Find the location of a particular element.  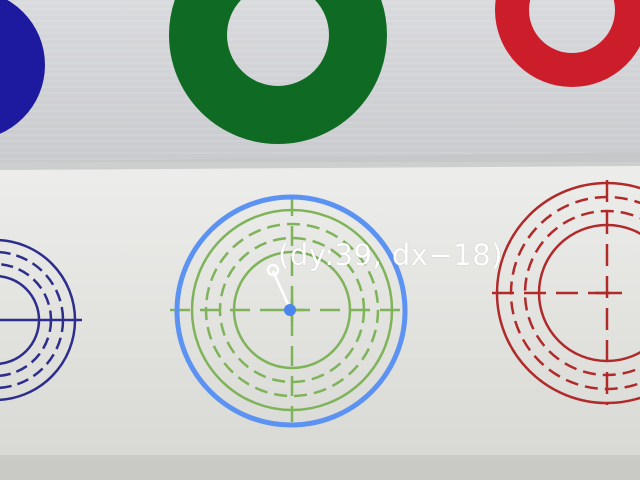

red-ring is located at coordinates (567, 43).